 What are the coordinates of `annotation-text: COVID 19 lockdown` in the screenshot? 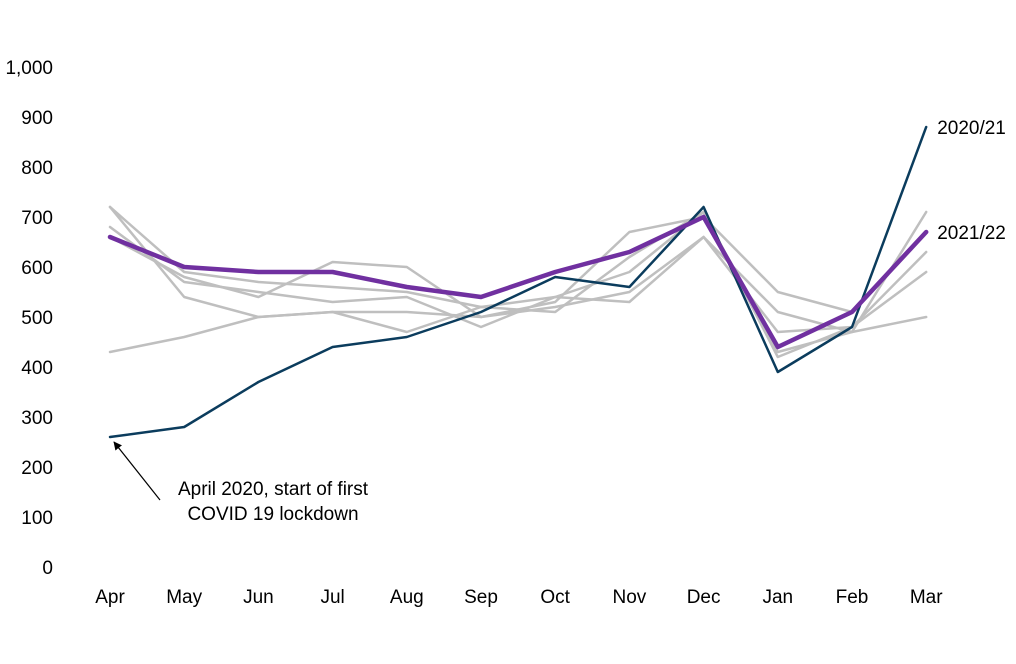 It's located at (272, 514).